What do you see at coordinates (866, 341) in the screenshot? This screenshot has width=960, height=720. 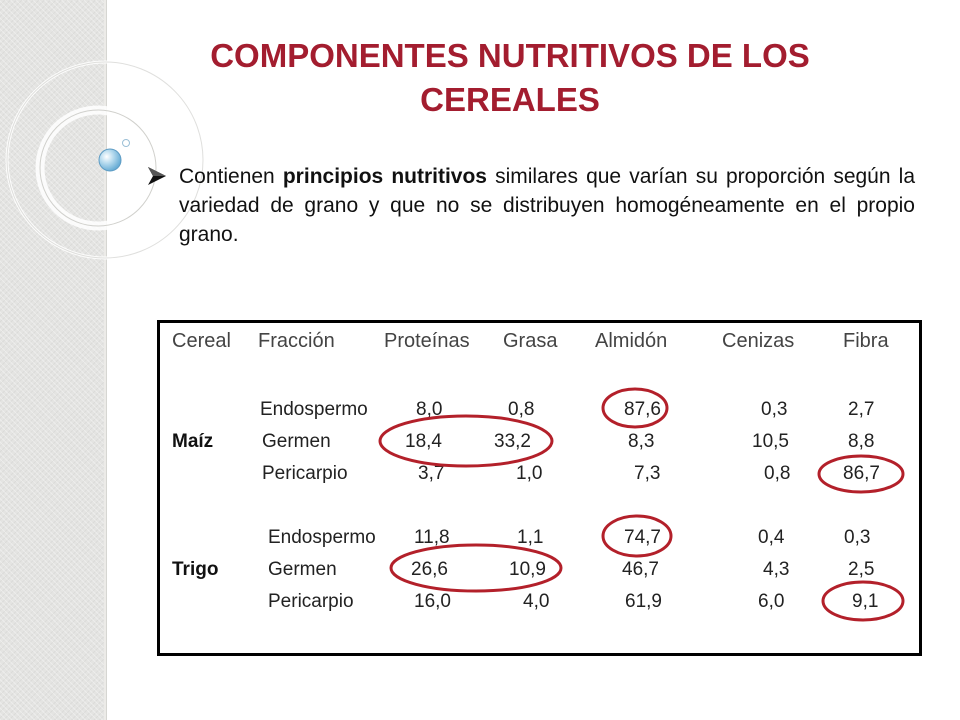 I see `header-fiber: Fibra` at bounding box center [866, 341].